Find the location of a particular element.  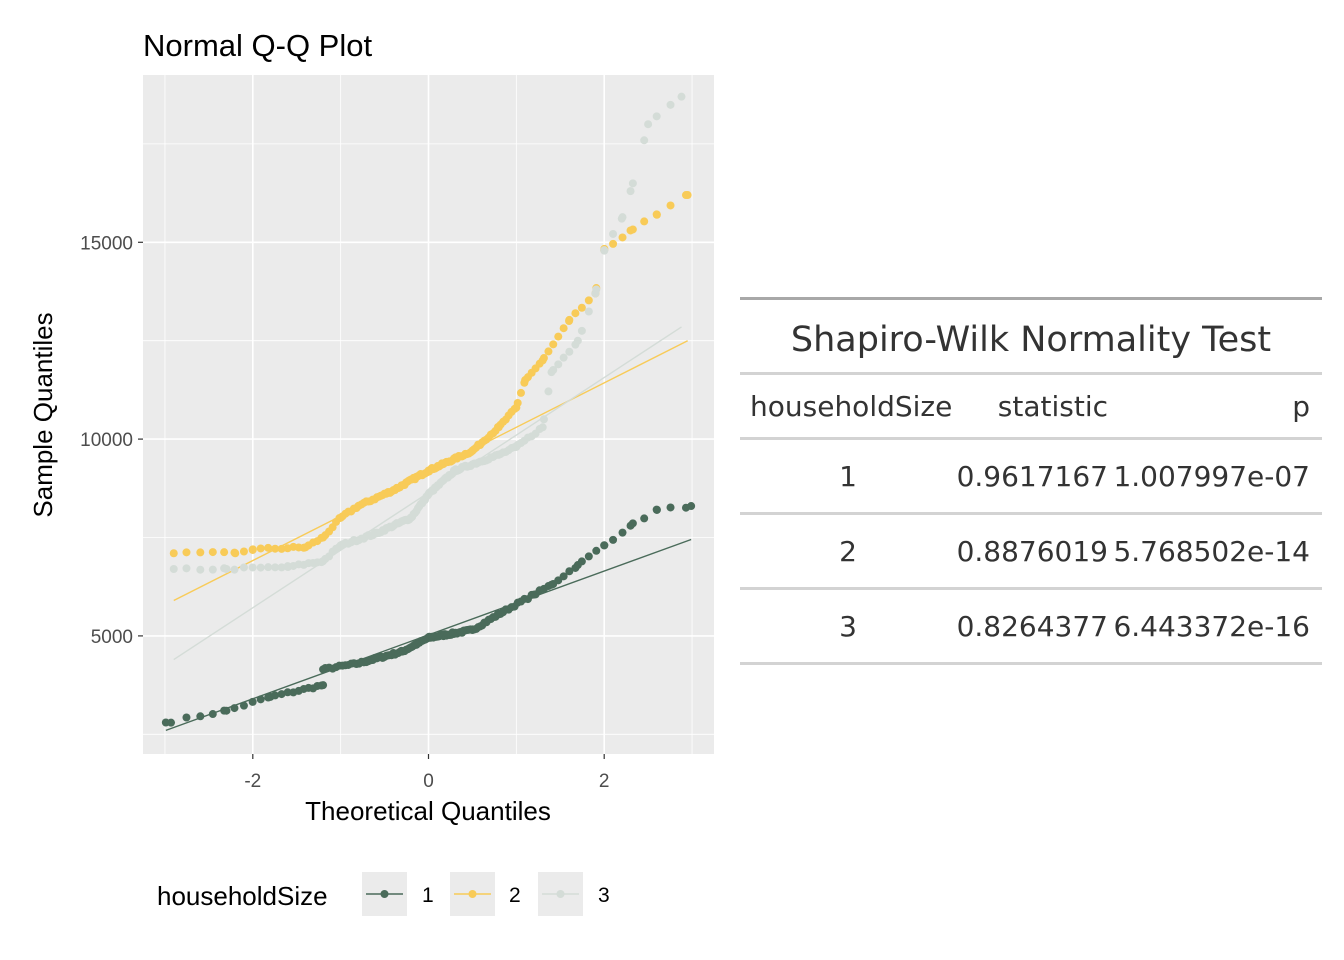

table-row: 1 0.9617167 1.007997e-07 is located at coordinates (1031, 476).